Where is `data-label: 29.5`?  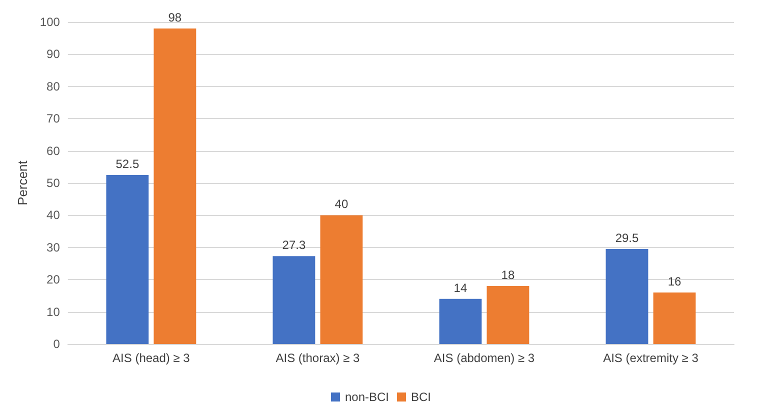 data-label: 29.5 is located at coordinates (627, 238).